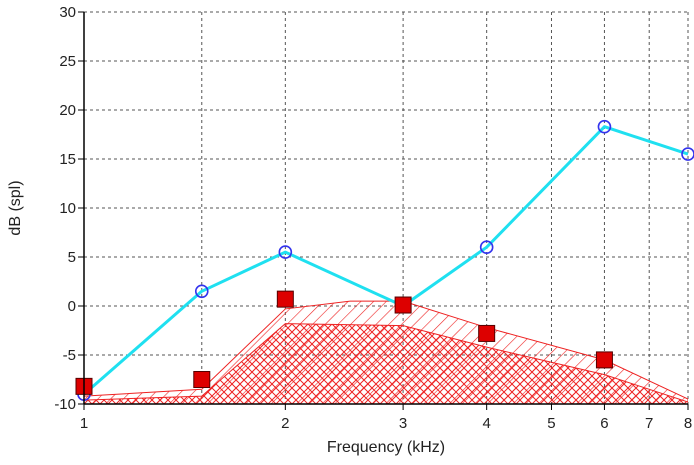 This screenshot has height=465, width=694. Describe the element at coordinates (67, 110) in the screenshot. I see `y-tick-label: 20` at that location.